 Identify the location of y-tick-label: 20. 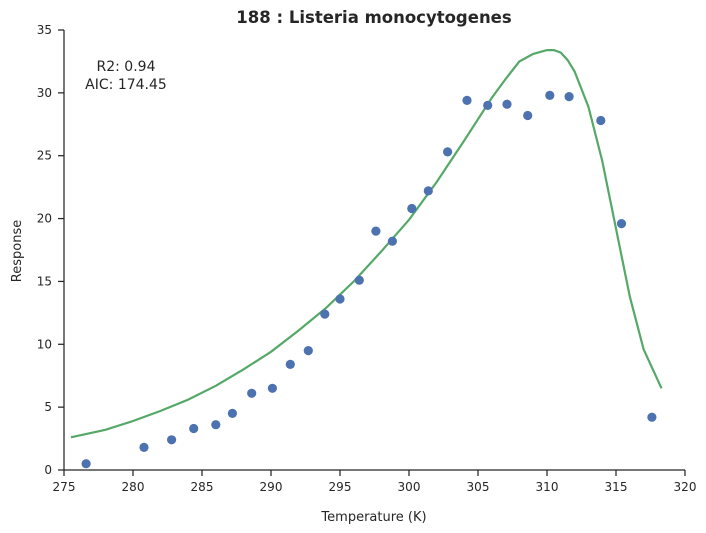
(44, 219).